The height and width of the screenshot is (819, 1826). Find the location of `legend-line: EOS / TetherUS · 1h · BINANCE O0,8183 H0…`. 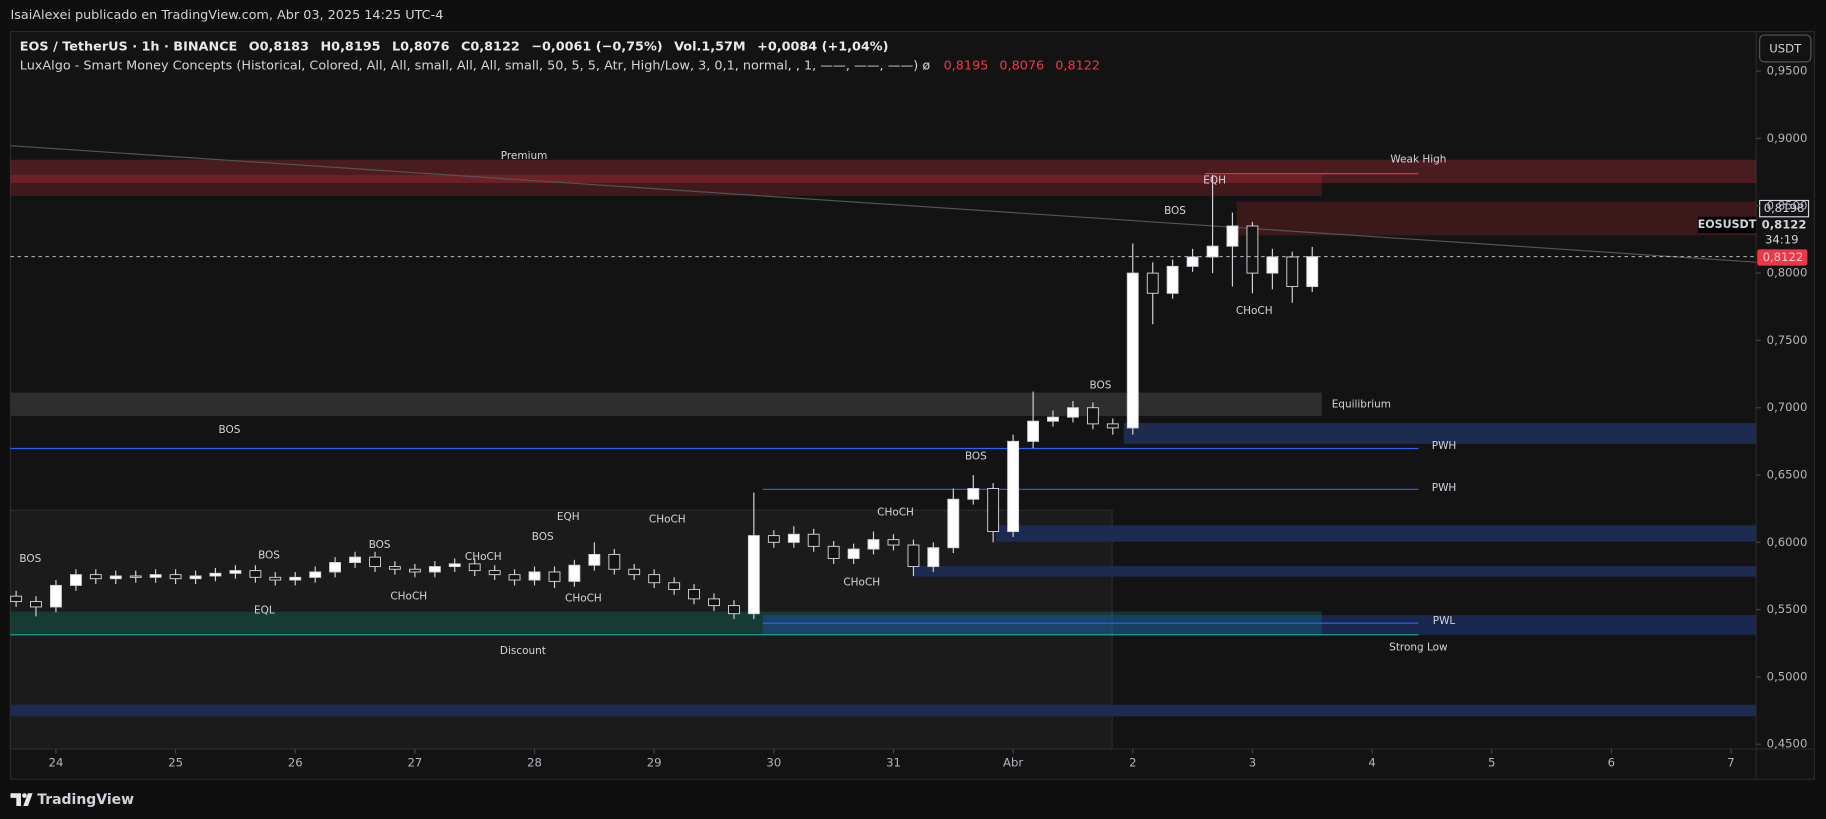

legend-line: EOS / TetherUS · 1h · BINANCE O0,8183 H0… is located at coordinates (454, 46).